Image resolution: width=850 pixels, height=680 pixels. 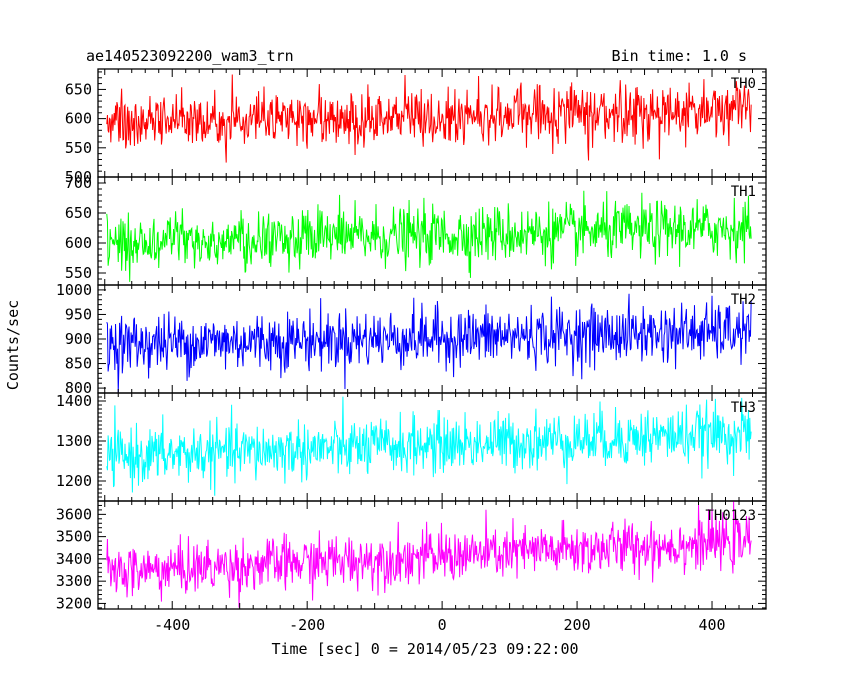 I want to click on panel-th0: 500 550 600 650 TH0, so click(x=416, y=127).